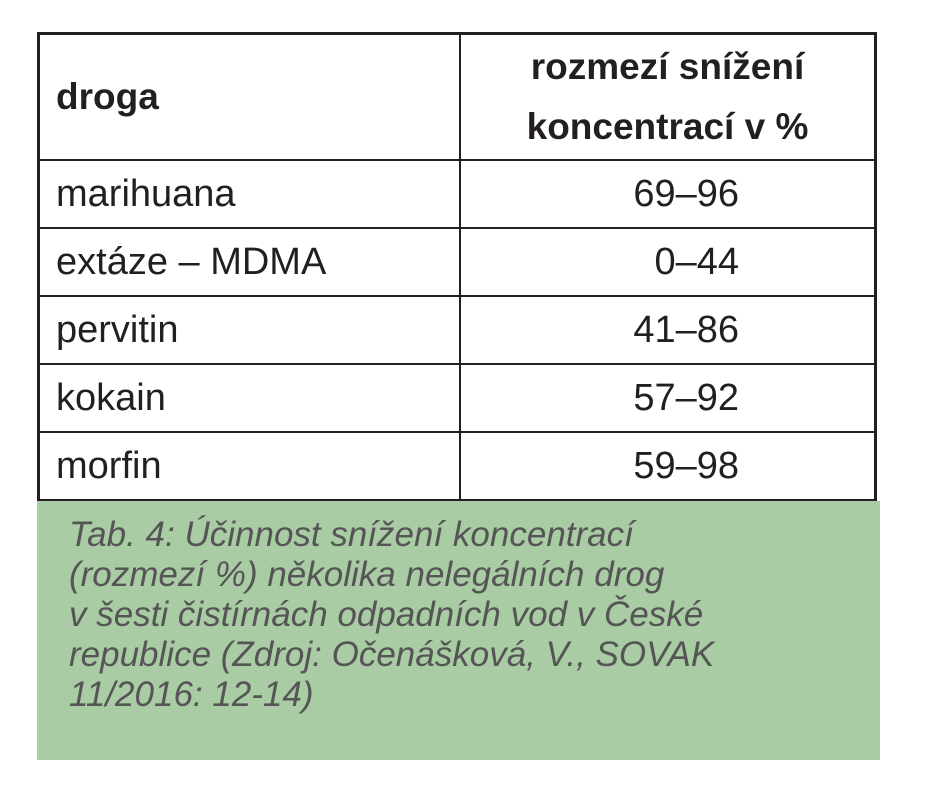  Describe the element at coordinates (249, 398) in the screenshot. I see `drug-cell: kokain` at that location.